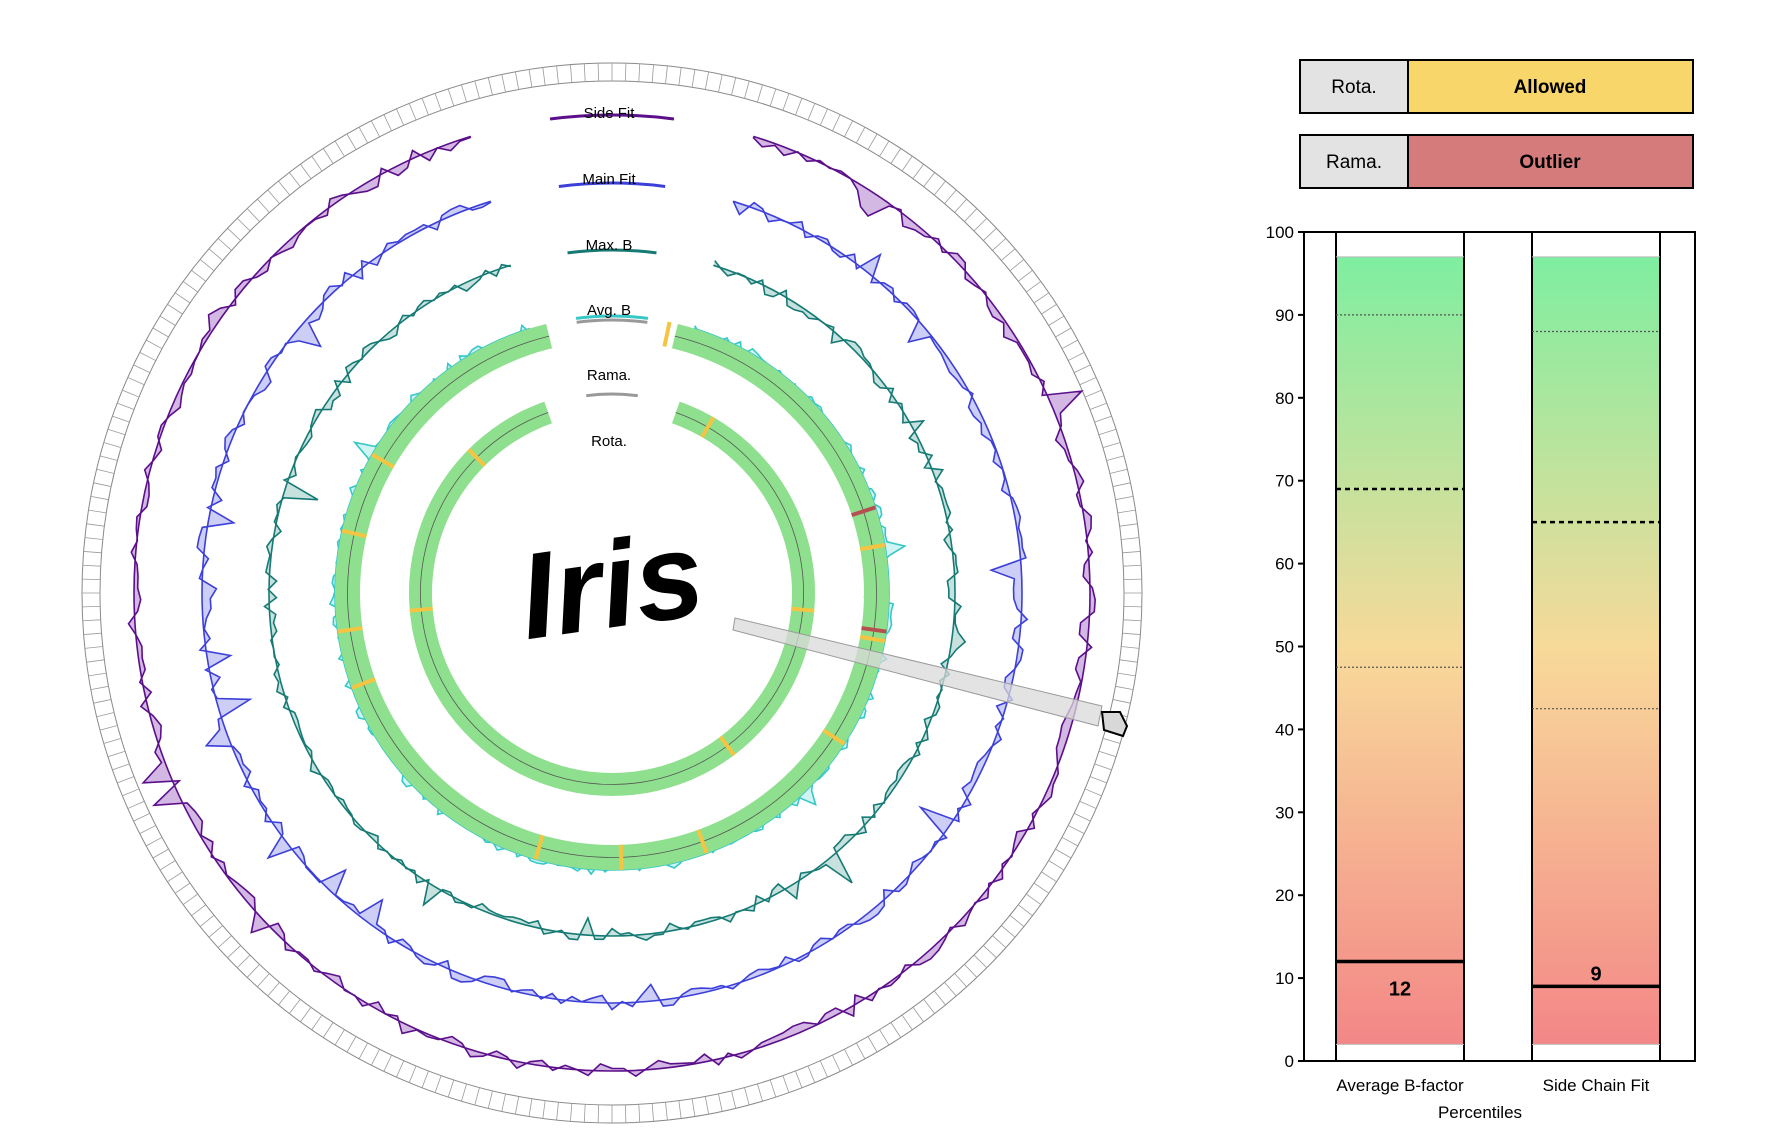 Image resolution: width=1769 pixels, height=1136 pixels. I want to click on rota-badge-value-bg, so click(1550, 86).